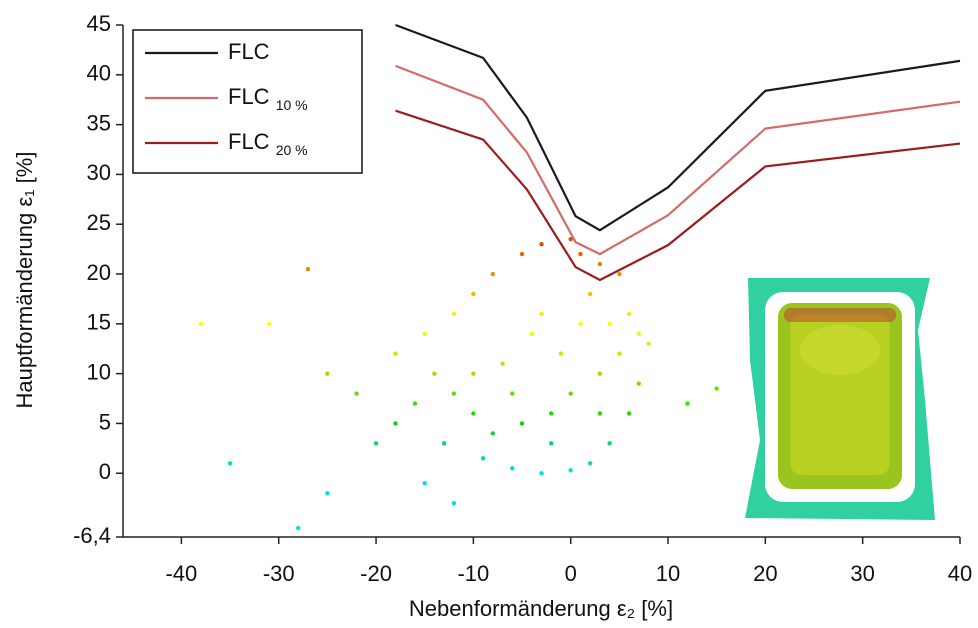 Image resolution: width=978 pixels, height=628 pixels. Describe the element at coordinates (541, 608) in the screenshot. I see `x-axis-label: Nebenformänderung ε₂ [%]` at that location.